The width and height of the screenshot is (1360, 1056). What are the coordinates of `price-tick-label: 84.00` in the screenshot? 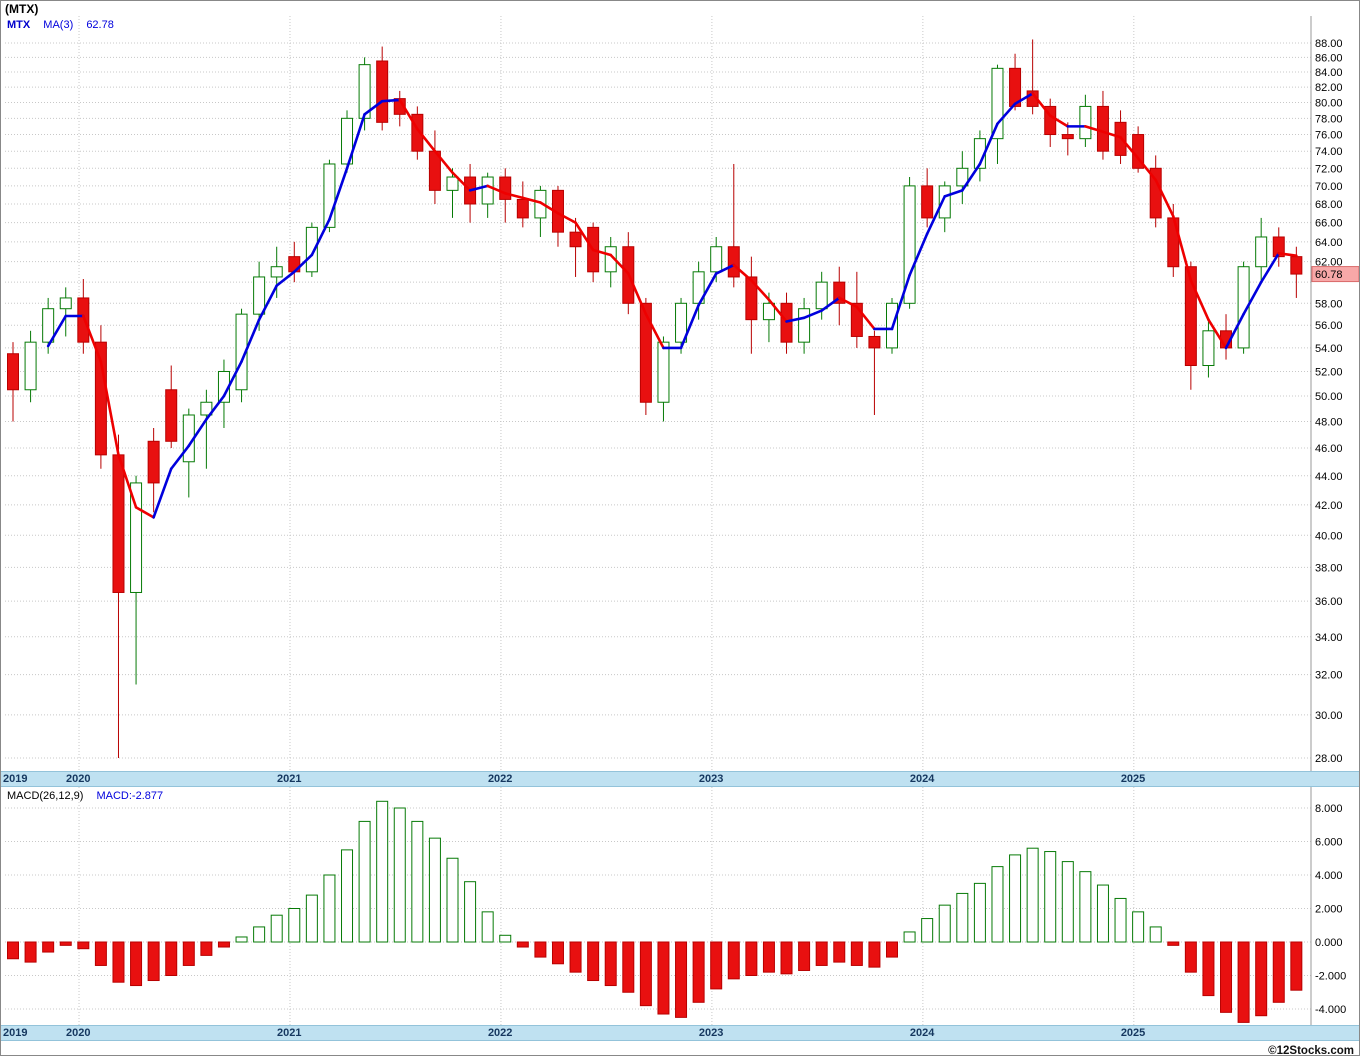 It's located at (1329, 73).